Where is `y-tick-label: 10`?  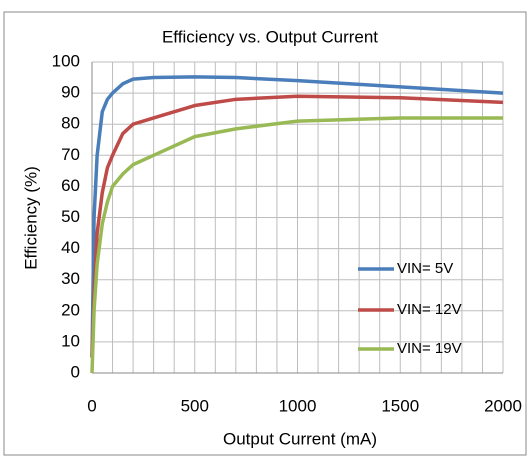
y-tick-label: 10 is located at coordinates (70, 340).